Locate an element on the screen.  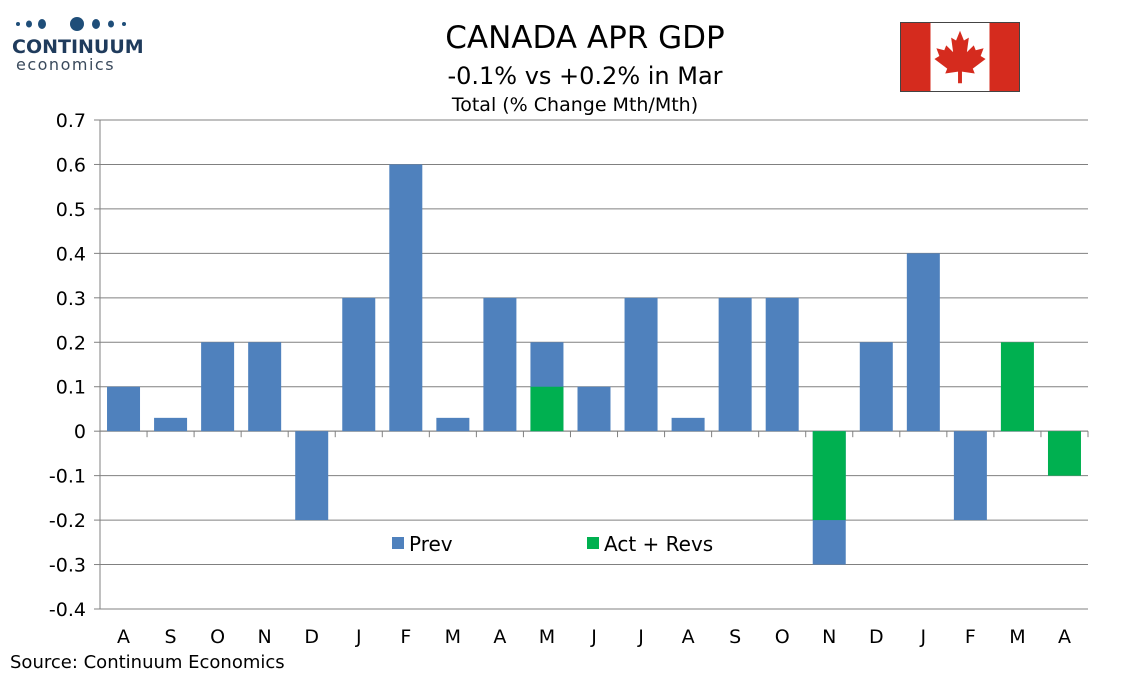
legend-label: Act + Revs is located at coordinates (658, 544).